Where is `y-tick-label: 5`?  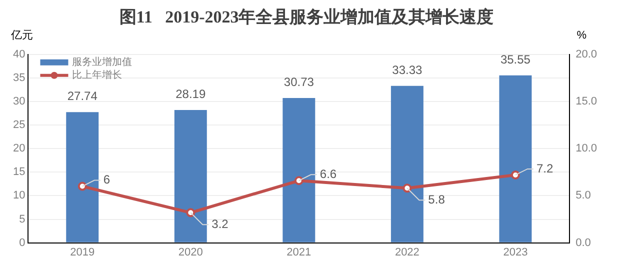
y-tick-label: 5 is located at coordinates (22, 219).